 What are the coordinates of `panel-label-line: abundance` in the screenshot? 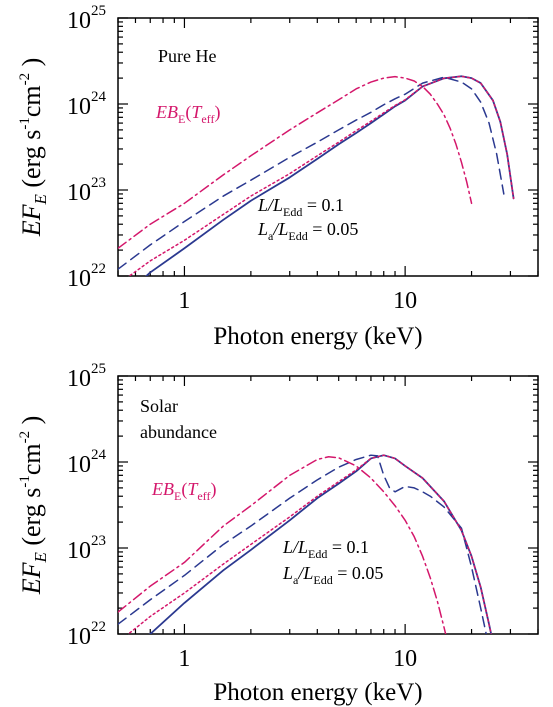 It's located at (178, 432).